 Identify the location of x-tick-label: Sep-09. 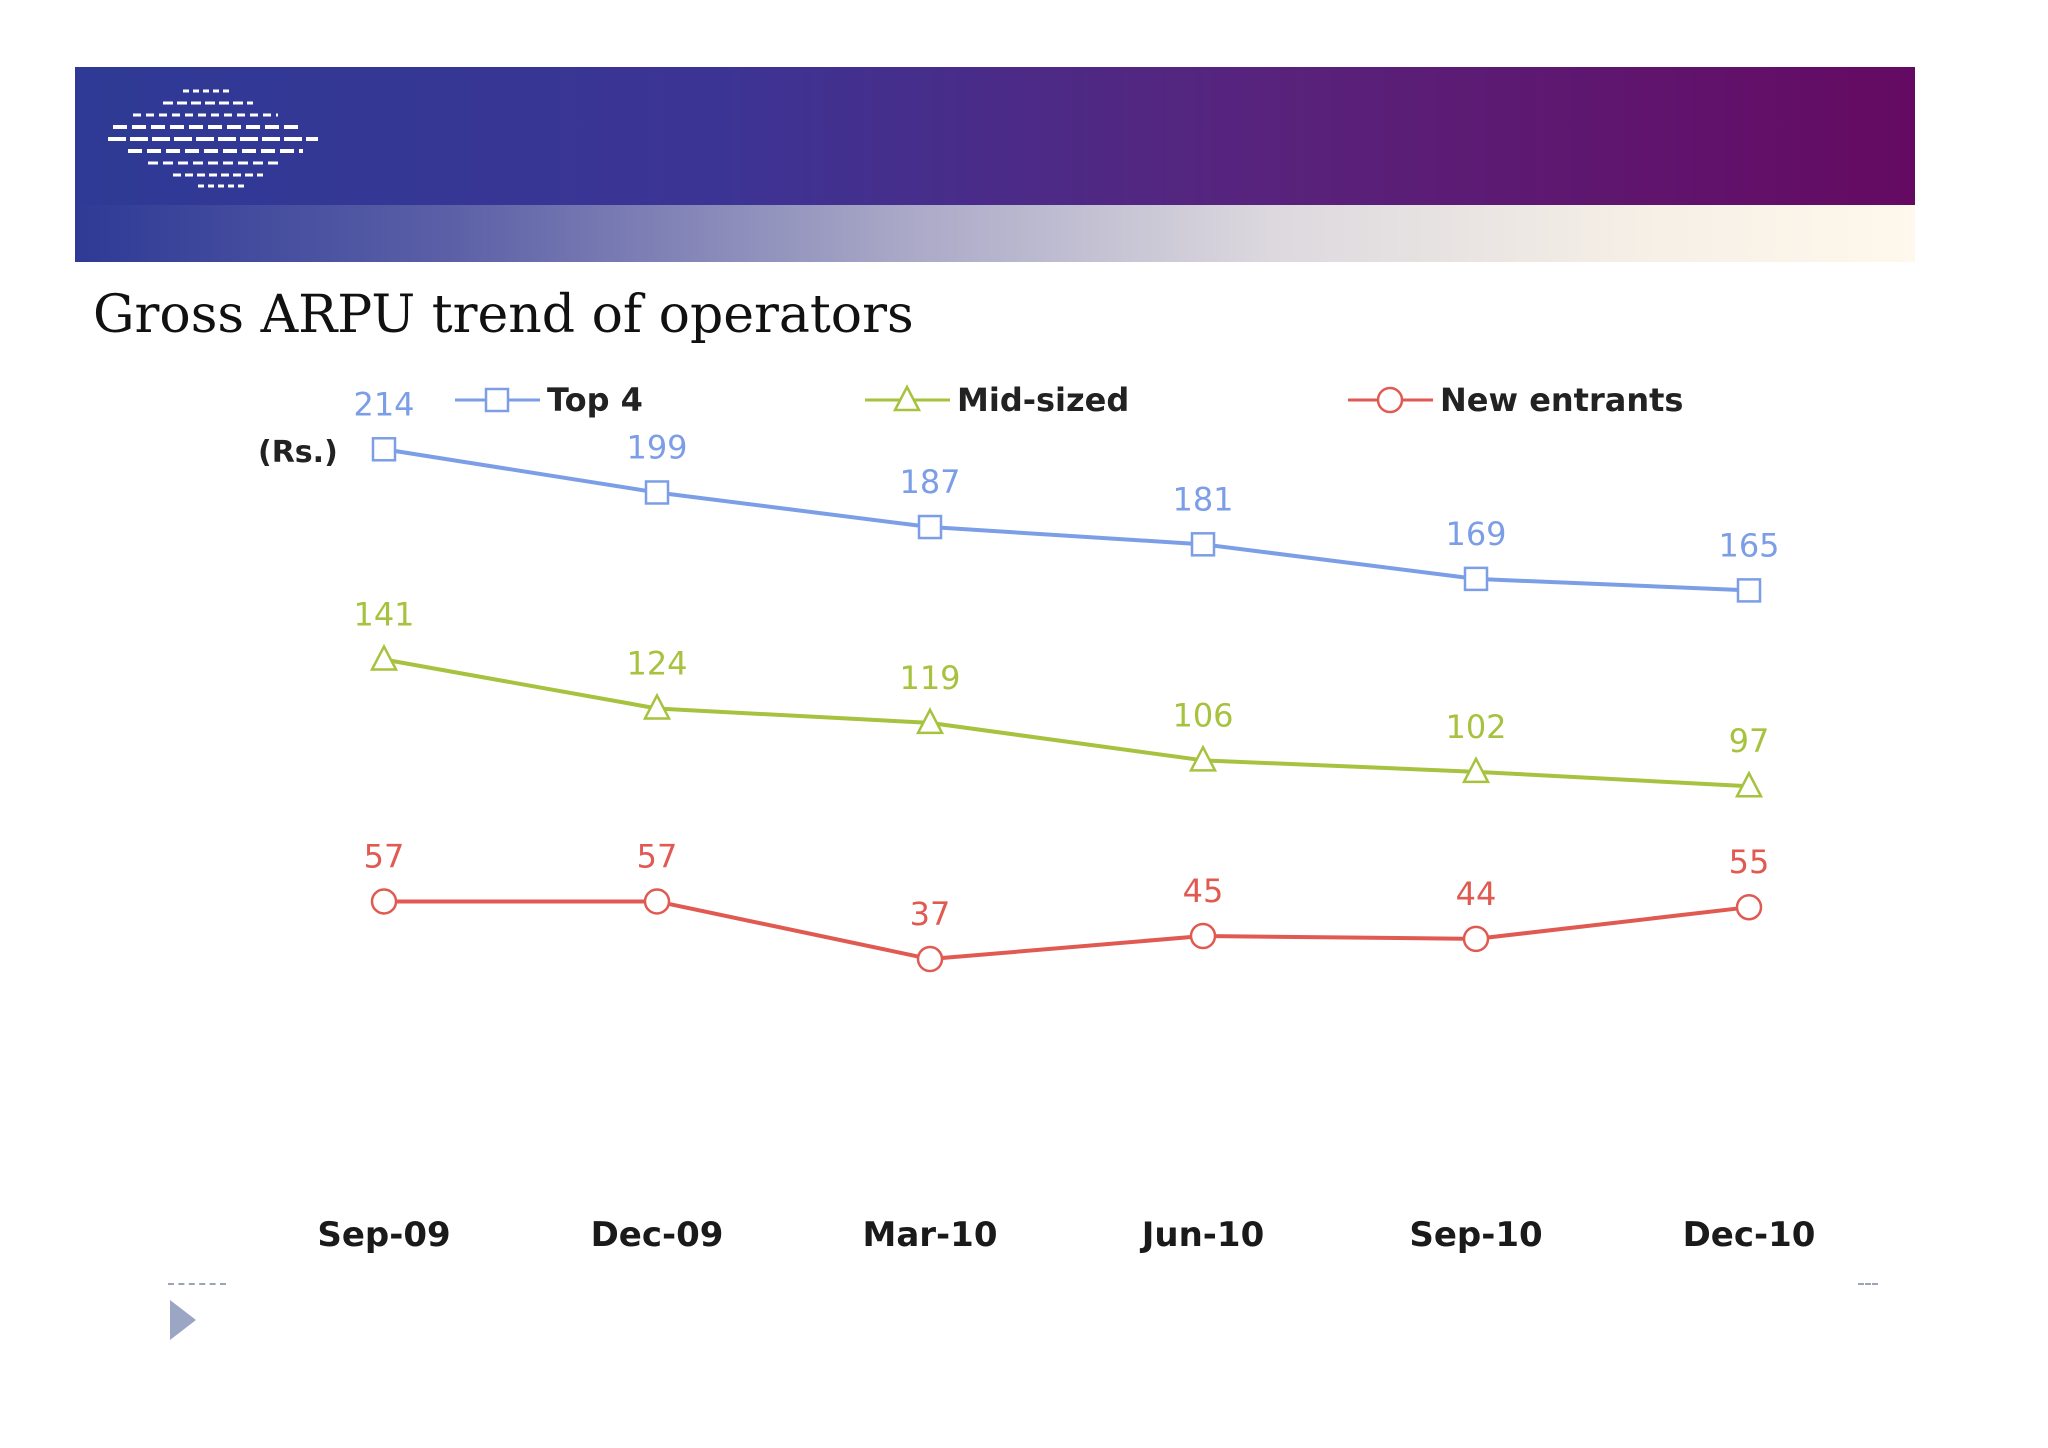
(383, 1235).